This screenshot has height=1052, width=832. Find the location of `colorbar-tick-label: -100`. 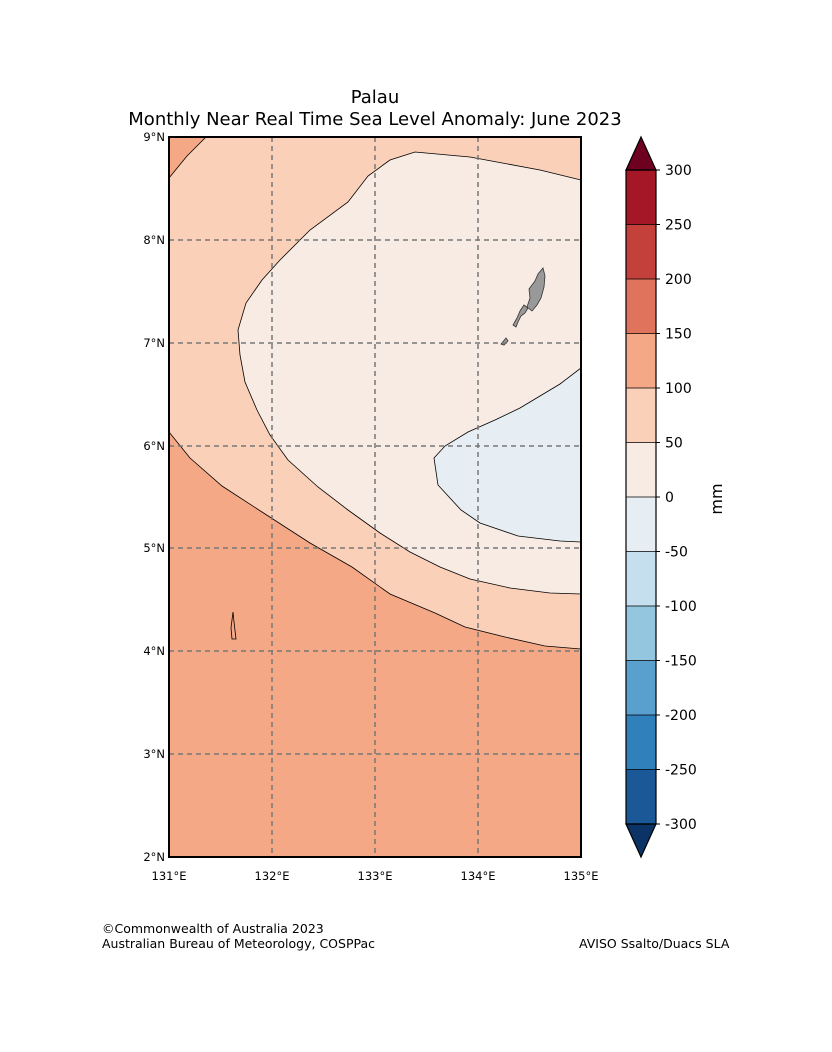

colorbar-tick-label: -100 is located at coordinates (681, 607).